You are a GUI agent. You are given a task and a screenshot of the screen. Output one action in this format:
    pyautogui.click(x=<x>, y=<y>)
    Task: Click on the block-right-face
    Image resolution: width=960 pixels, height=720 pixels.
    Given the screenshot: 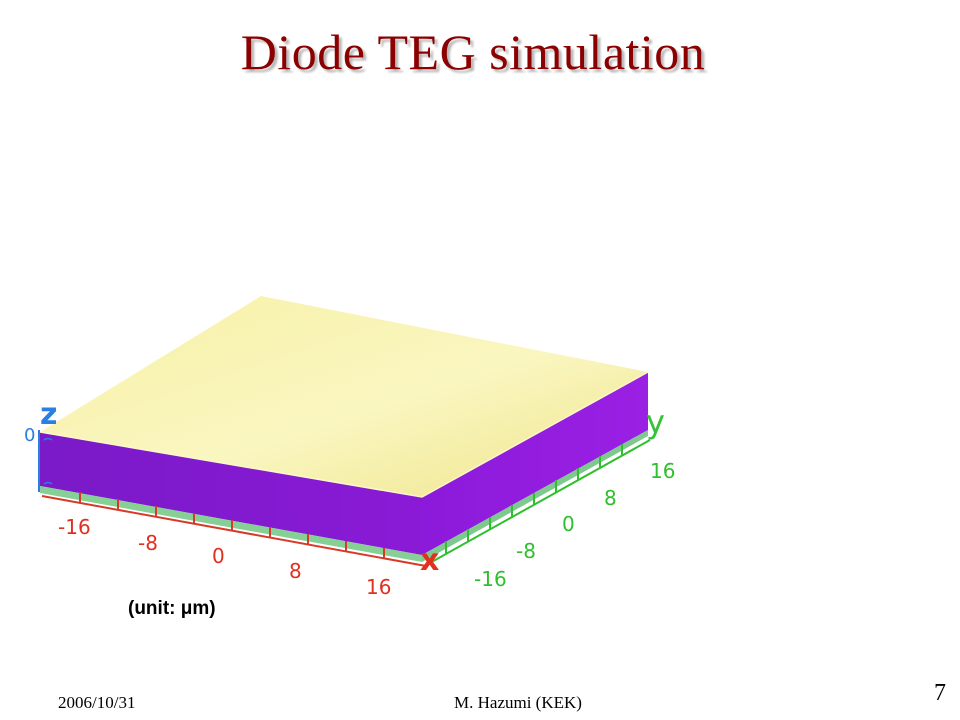 What is the action you would take?
    pyautogui.click(x=535, y=463)
    